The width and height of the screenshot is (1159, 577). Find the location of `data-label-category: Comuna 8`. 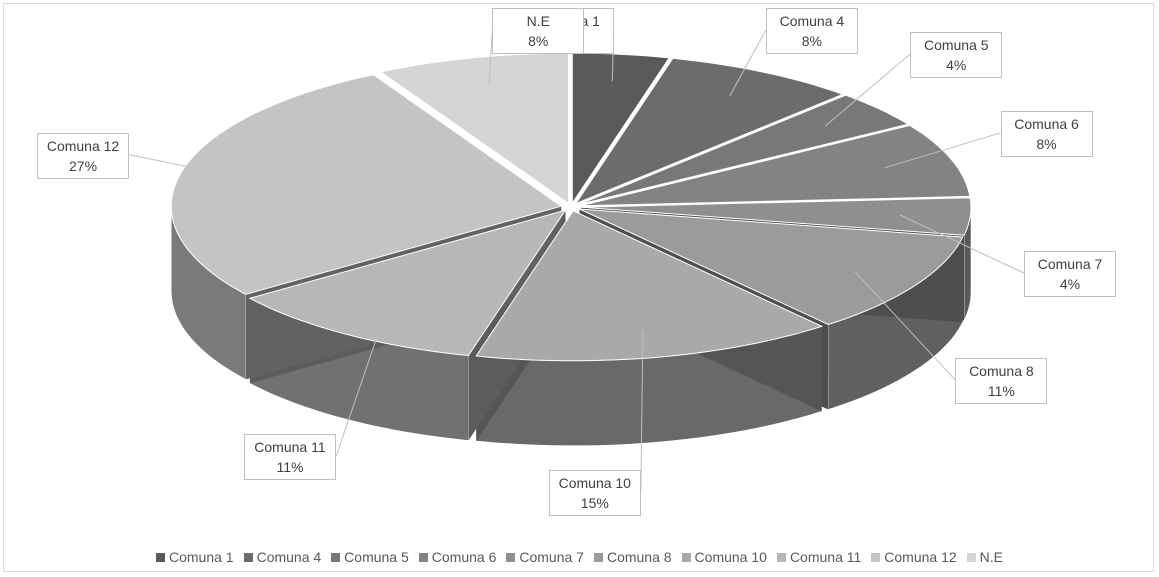

data-label-category: Comuna 8 is located at coordinates (1001, 371).